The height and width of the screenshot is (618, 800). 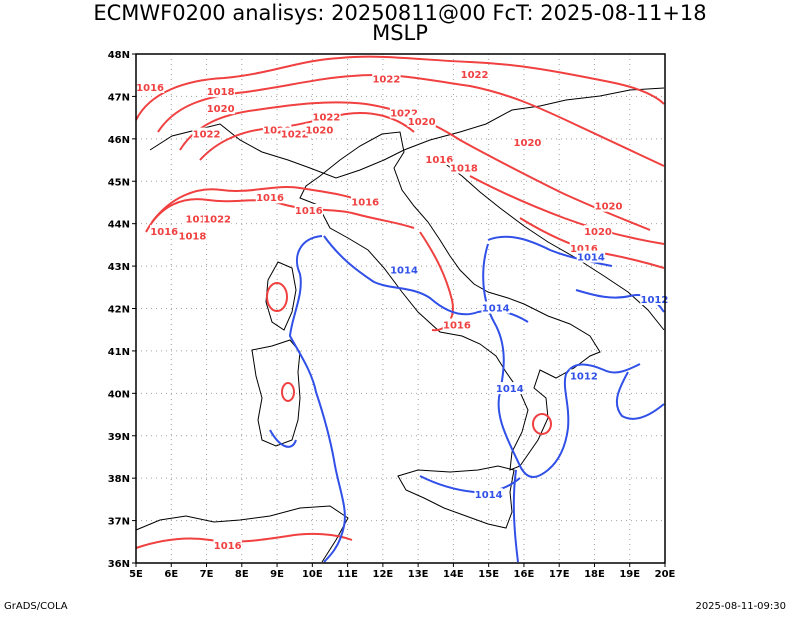 What do you see at coordinates (400, 88) in the screenshot?
I see `isobar-1016-north` at bounding box center [400, 88].